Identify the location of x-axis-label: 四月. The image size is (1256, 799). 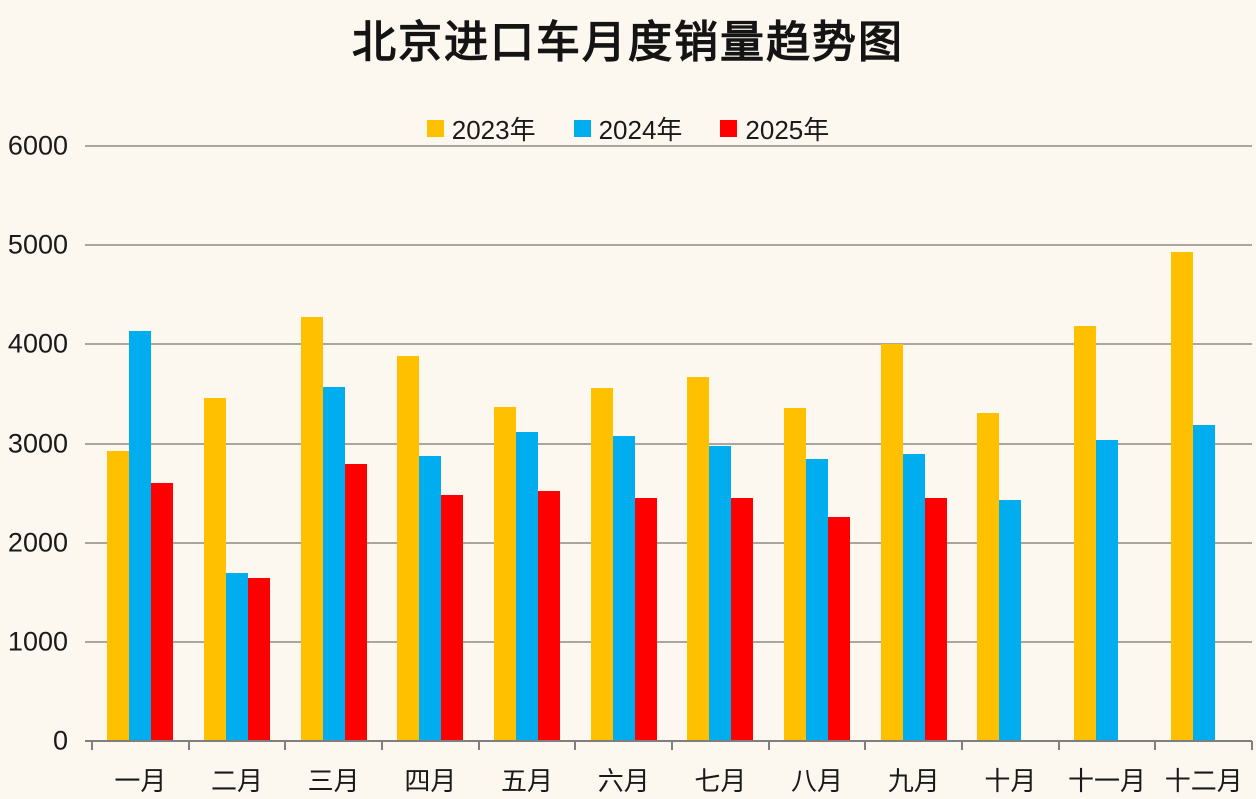
(430, 781).